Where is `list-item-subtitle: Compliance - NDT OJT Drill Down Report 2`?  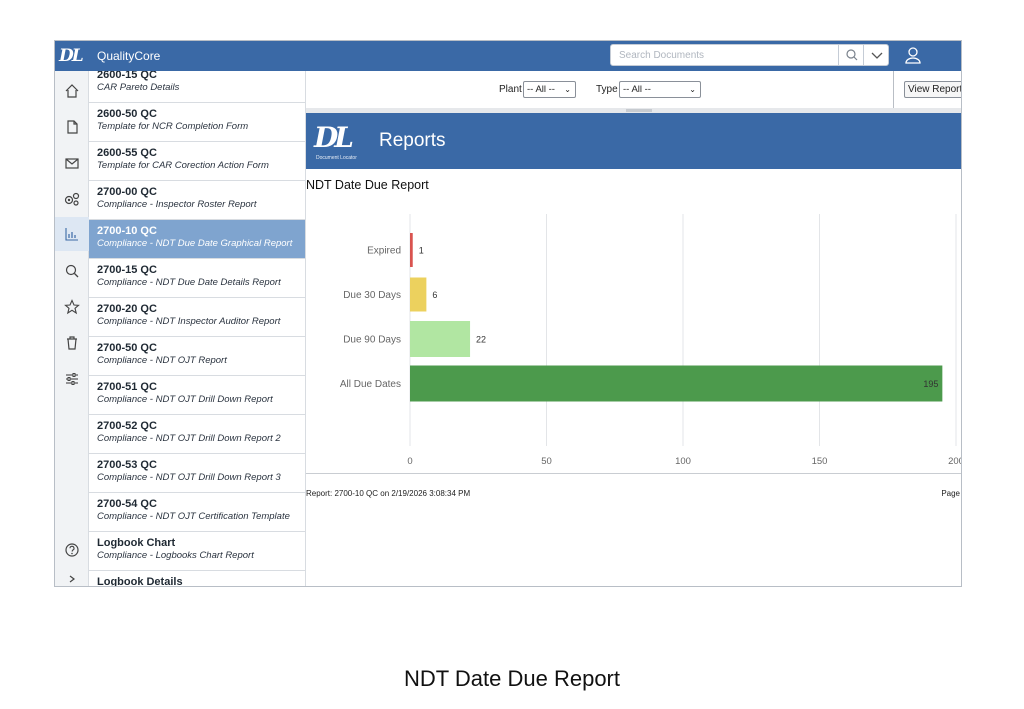 list-item-subtitle: Compliance - NDT OJT Drill Down Report 2 is located at coordinates (189, 438).